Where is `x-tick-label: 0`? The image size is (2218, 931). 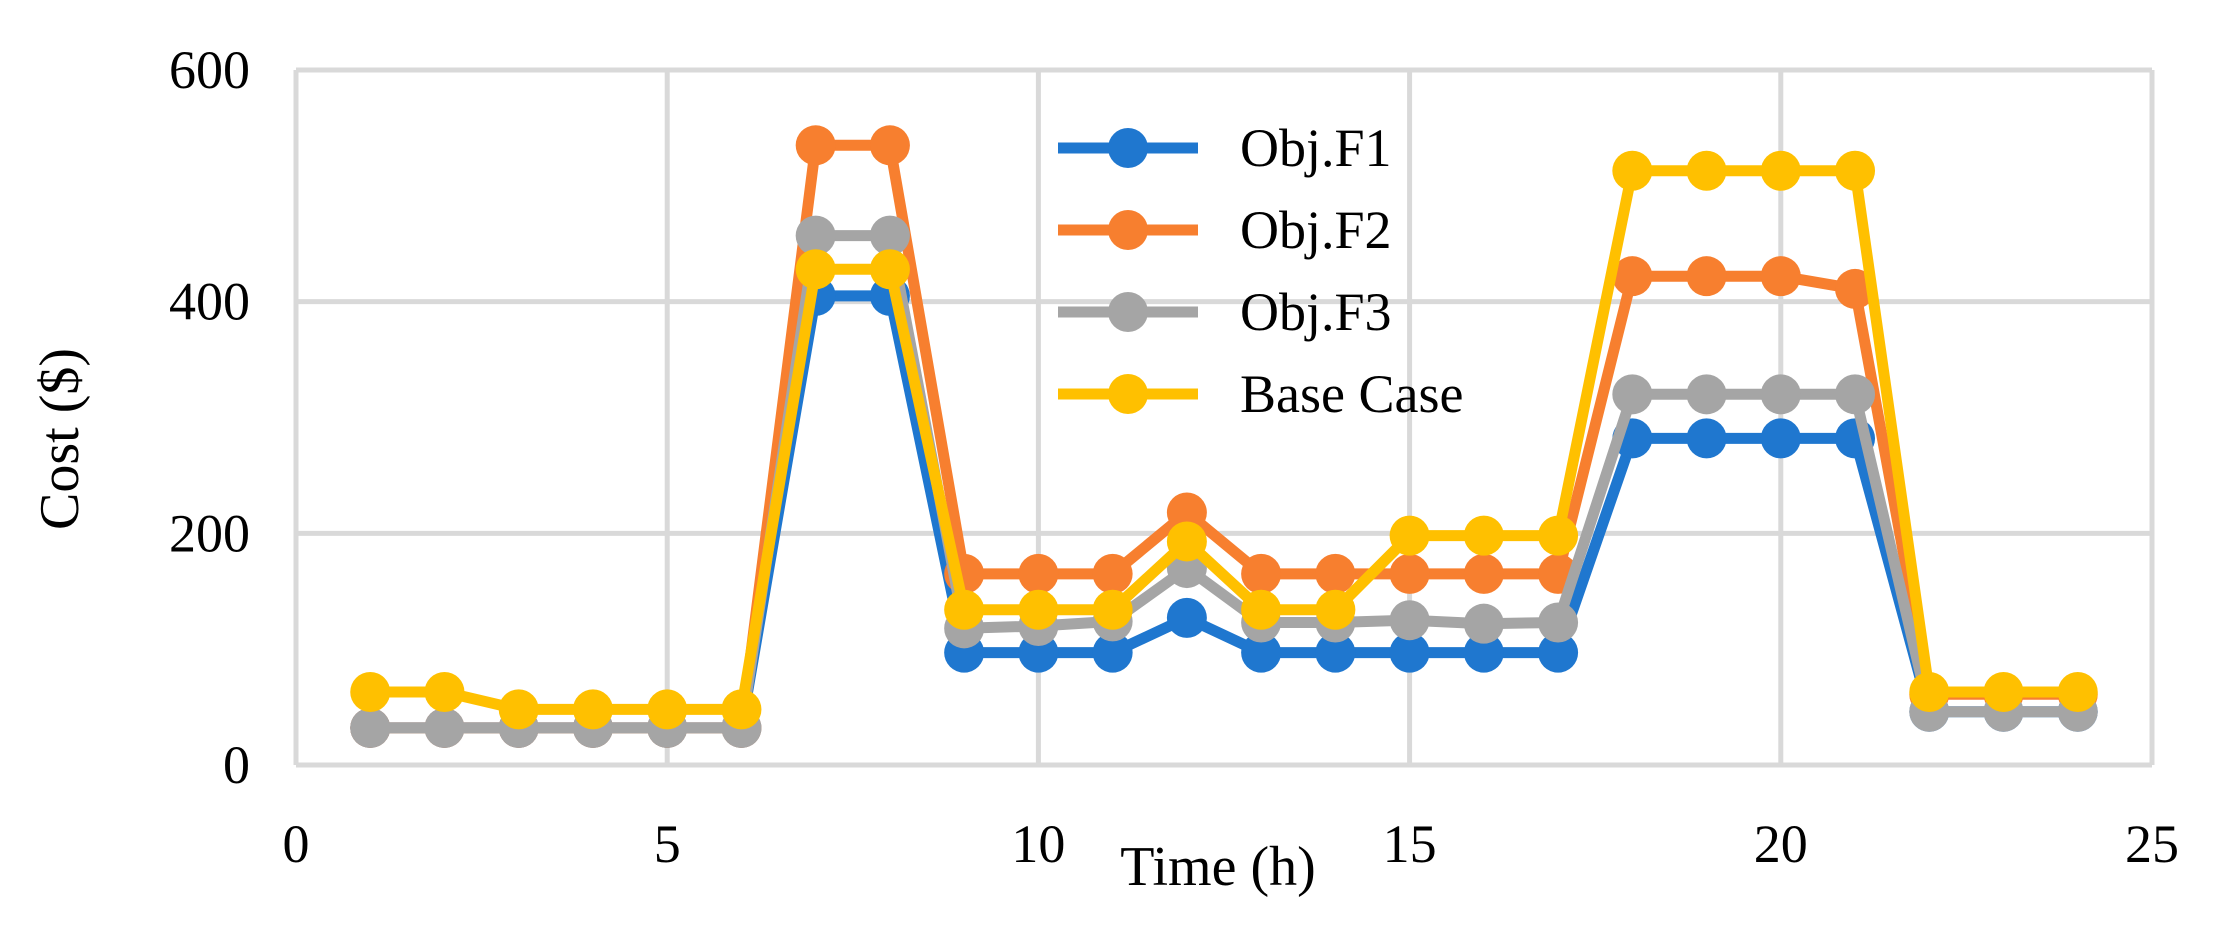 x-tick-label: 0 is located at coordinates (296, 844).